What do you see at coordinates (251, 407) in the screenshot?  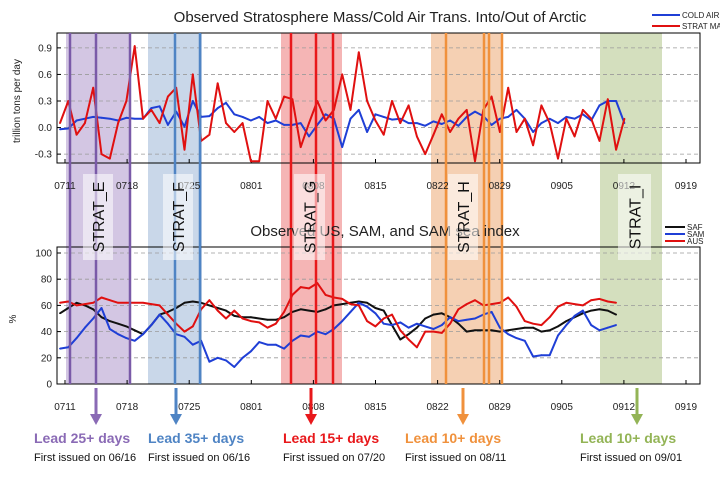 I see `x-tick-label: 0801` at bounding box center [251, 407].